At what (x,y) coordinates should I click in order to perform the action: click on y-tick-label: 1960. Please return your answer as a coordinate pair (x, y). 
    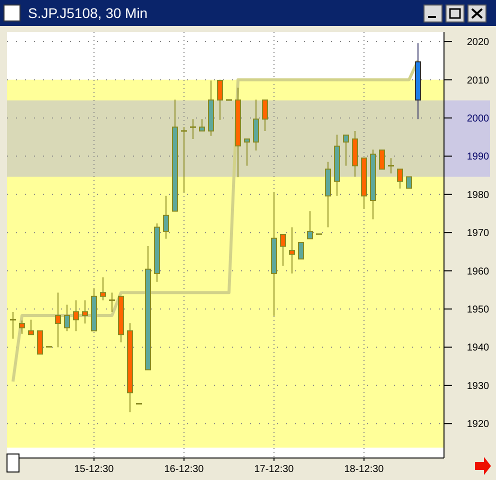
    Looking at the image, I should click on (478, 272).